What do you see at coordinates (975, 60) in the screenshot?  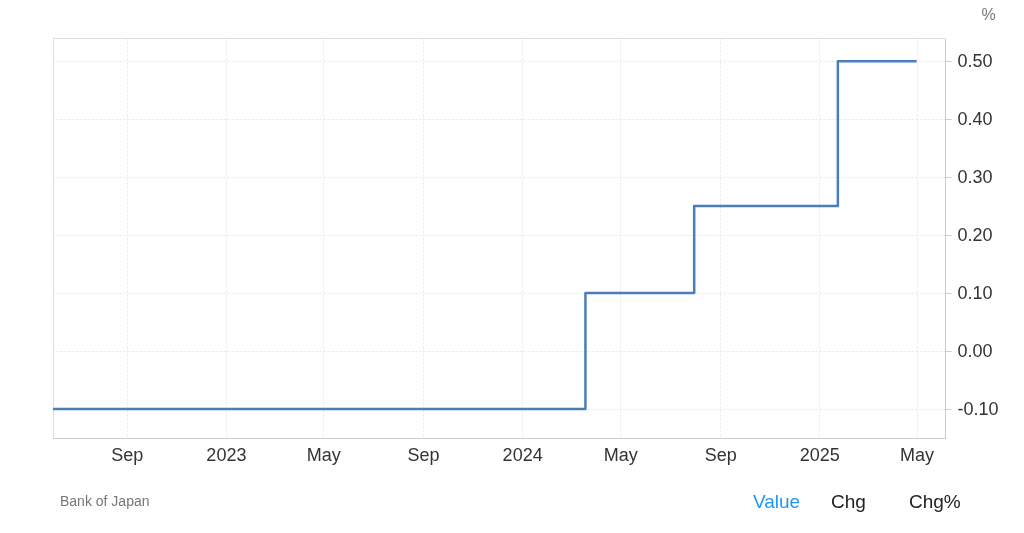 I see `y-tick-label: 0.50` at bounding box center [975, 60].